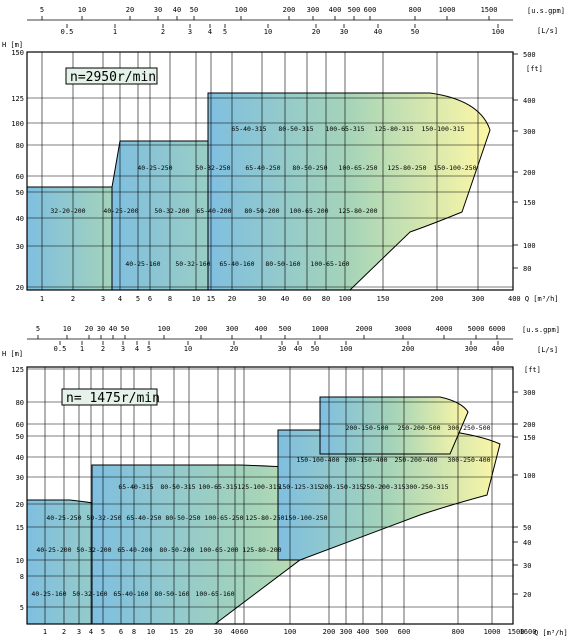 The height and width of the screenshot is (644, 568). Describe the element at coordinates (232, 299) in the screenshot. I see `flow-tick-label: 20` at that location.